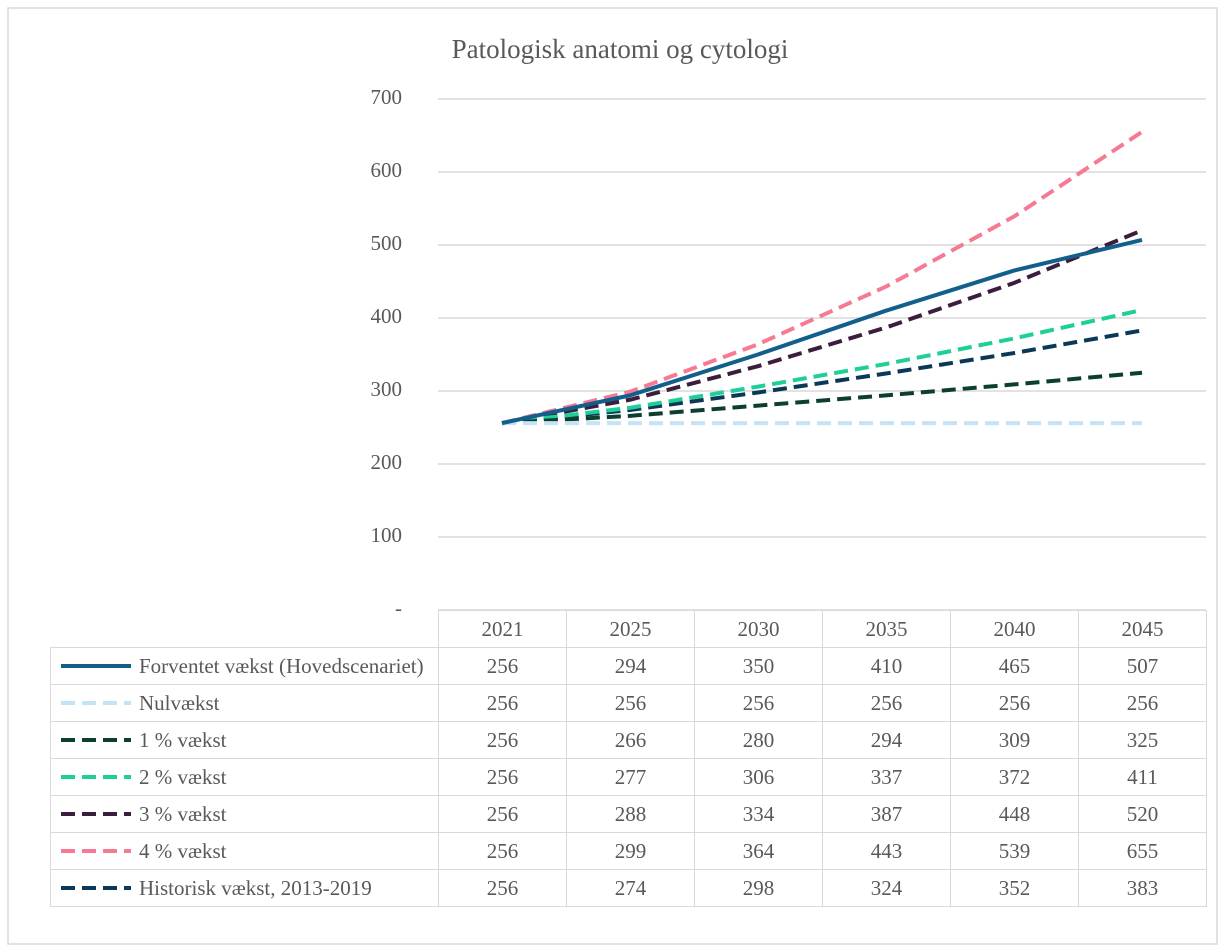 This screenshot has height=952, width=1225. What do you see at coordinates (387, 535) in the screenshot?
I see `y-tick-label: 100` at bounding box center [387, 535].